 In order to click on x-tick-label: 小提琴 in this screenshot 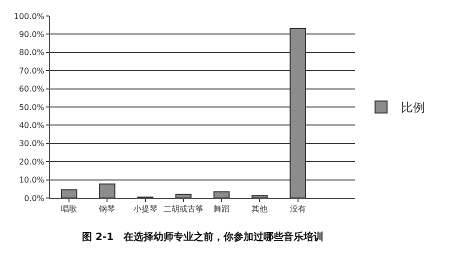, I will do `click(145, 209)`.